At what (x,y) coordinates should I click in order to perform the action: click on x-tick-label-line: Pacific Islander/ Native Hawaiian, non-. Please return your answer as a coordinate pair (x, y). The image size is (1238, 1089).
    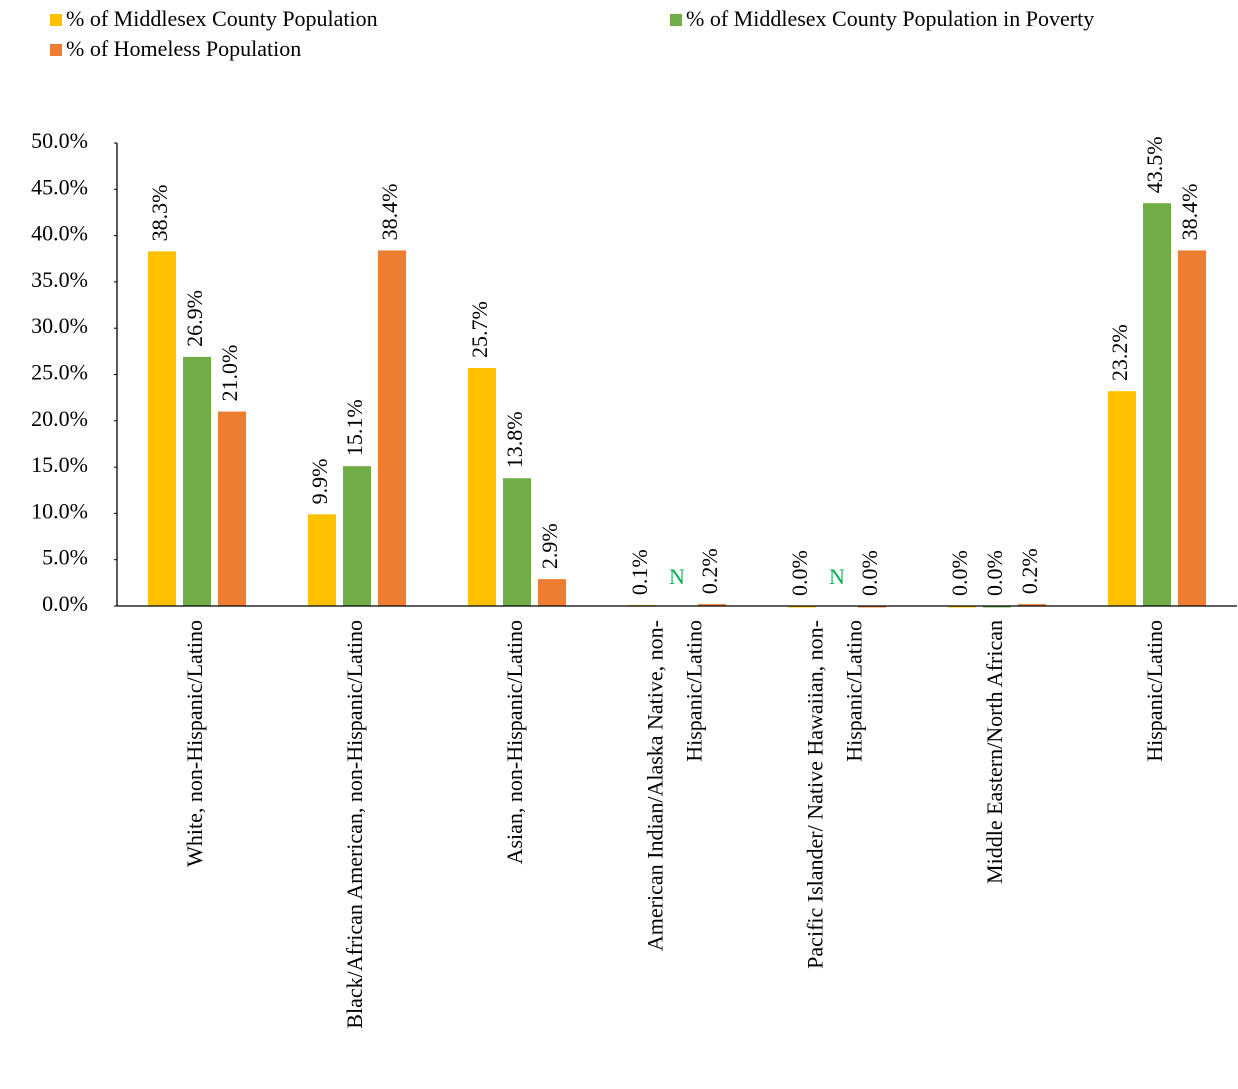
    Looking at the image, I should click on (815, 794).